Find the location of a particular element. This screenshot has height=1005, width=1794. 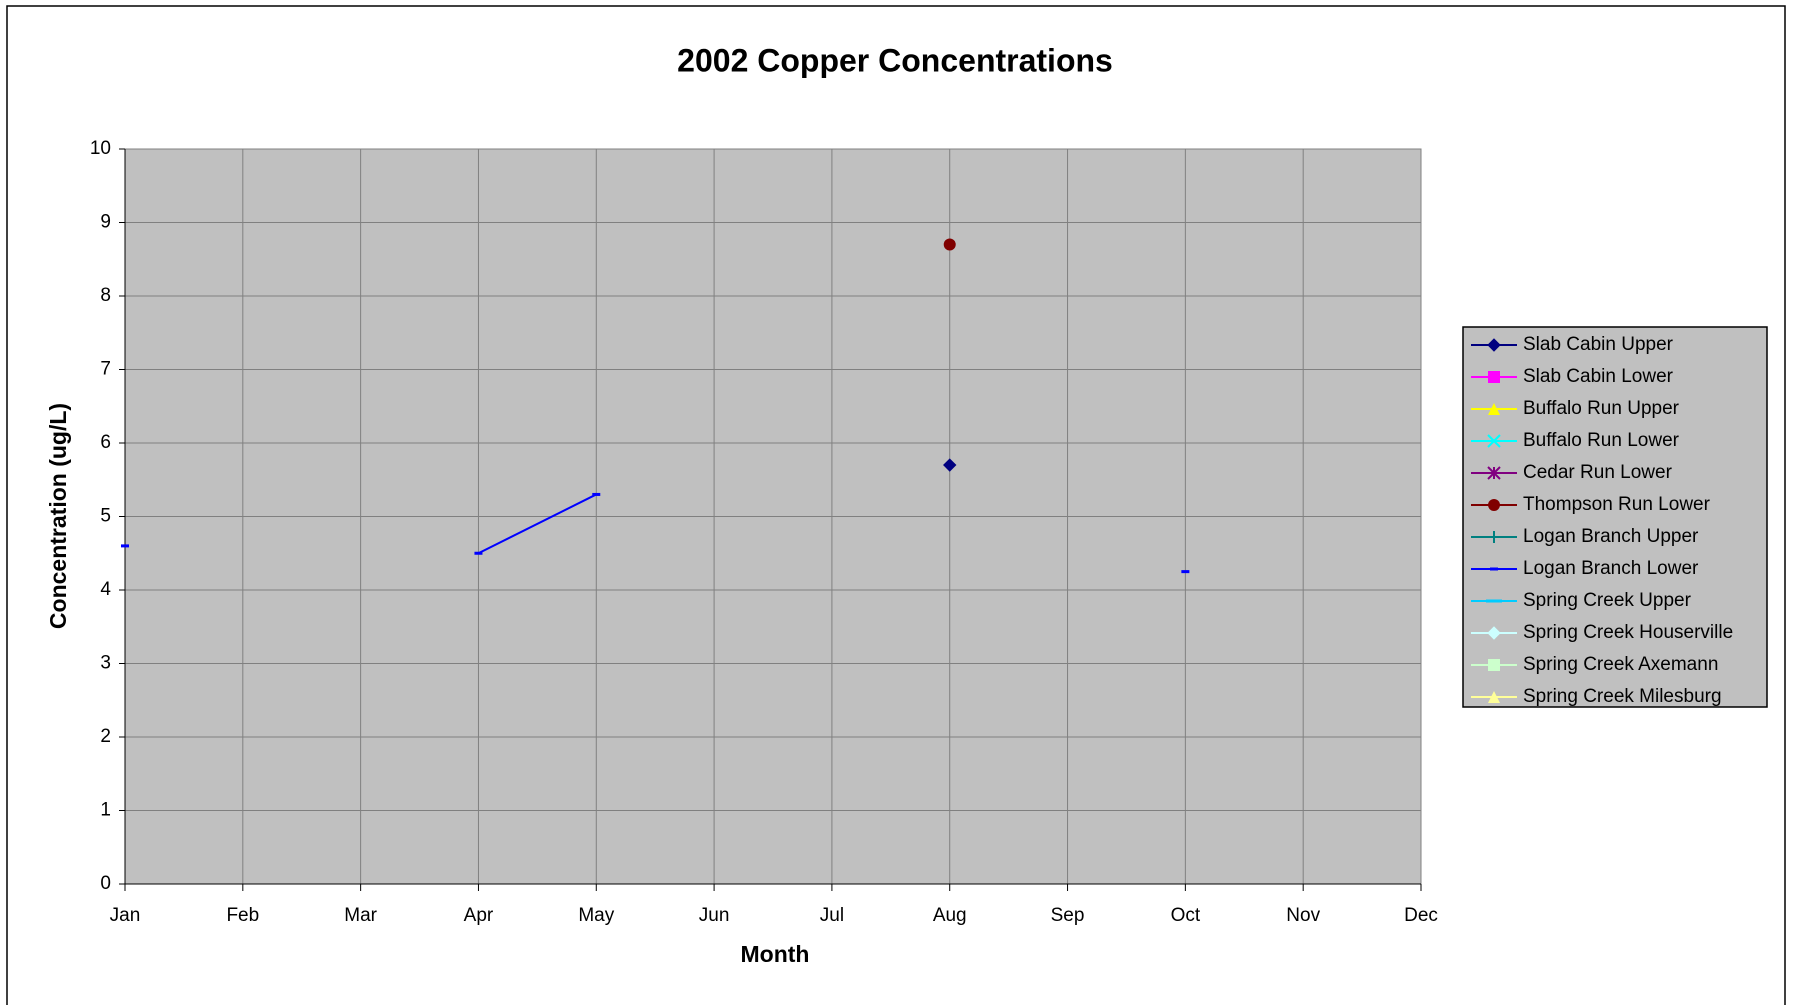

legend-label: Logan Branch Lower is located at coordinates (1611, 568).